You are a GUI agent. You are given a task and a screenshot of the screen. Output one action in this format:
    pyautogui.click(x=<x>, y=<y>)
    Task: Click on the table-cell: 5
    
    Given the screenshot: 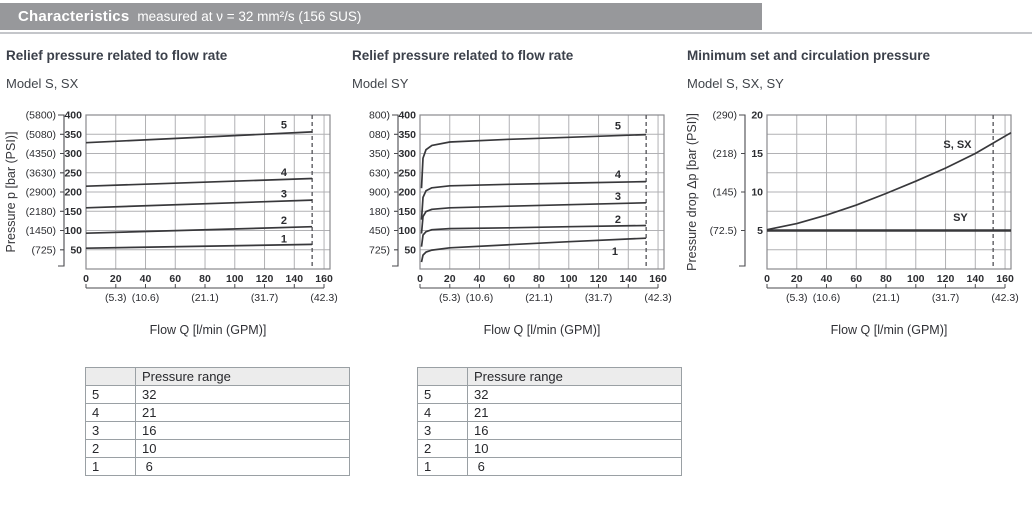 What is the action you would take?
    pyautogui.click(x=110, y=394)
    